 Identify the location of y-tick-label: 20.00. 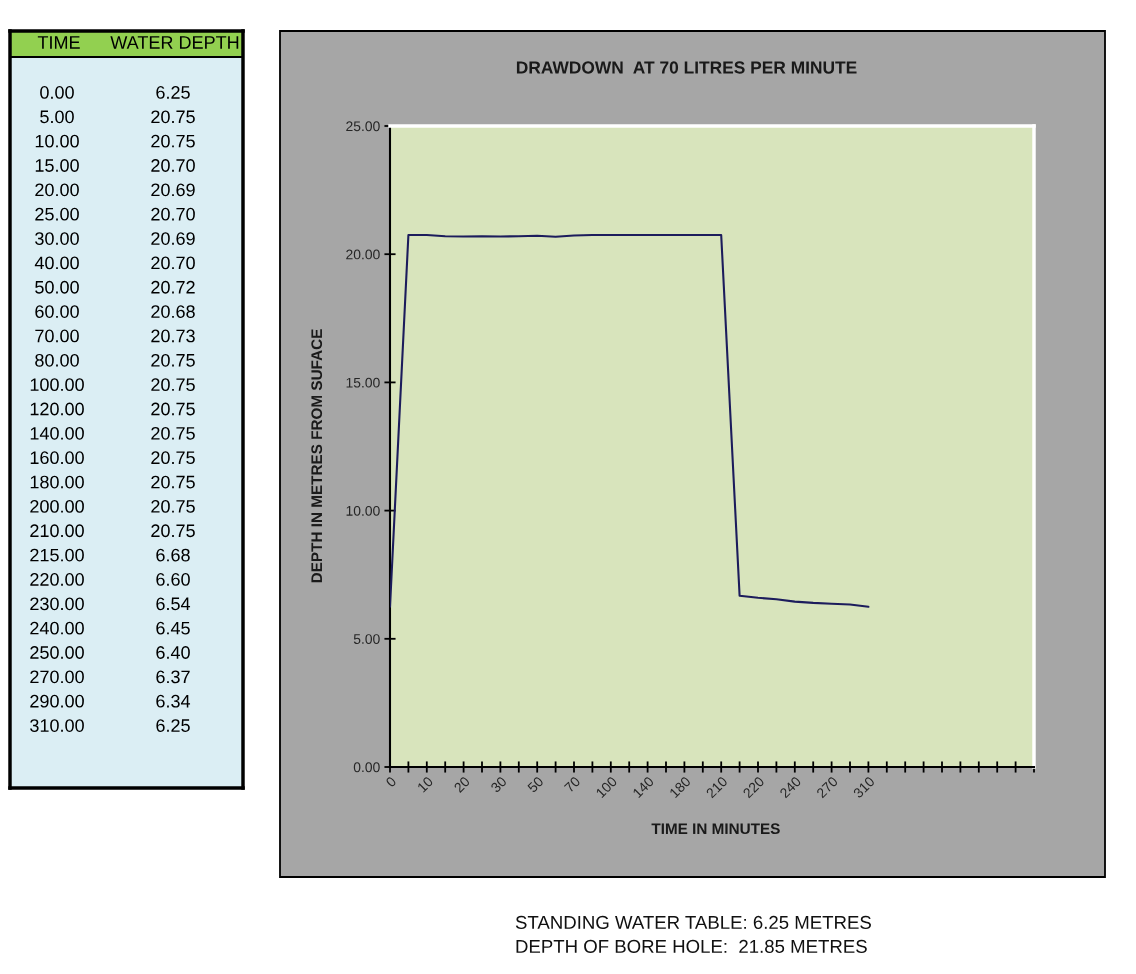
(363, 254).